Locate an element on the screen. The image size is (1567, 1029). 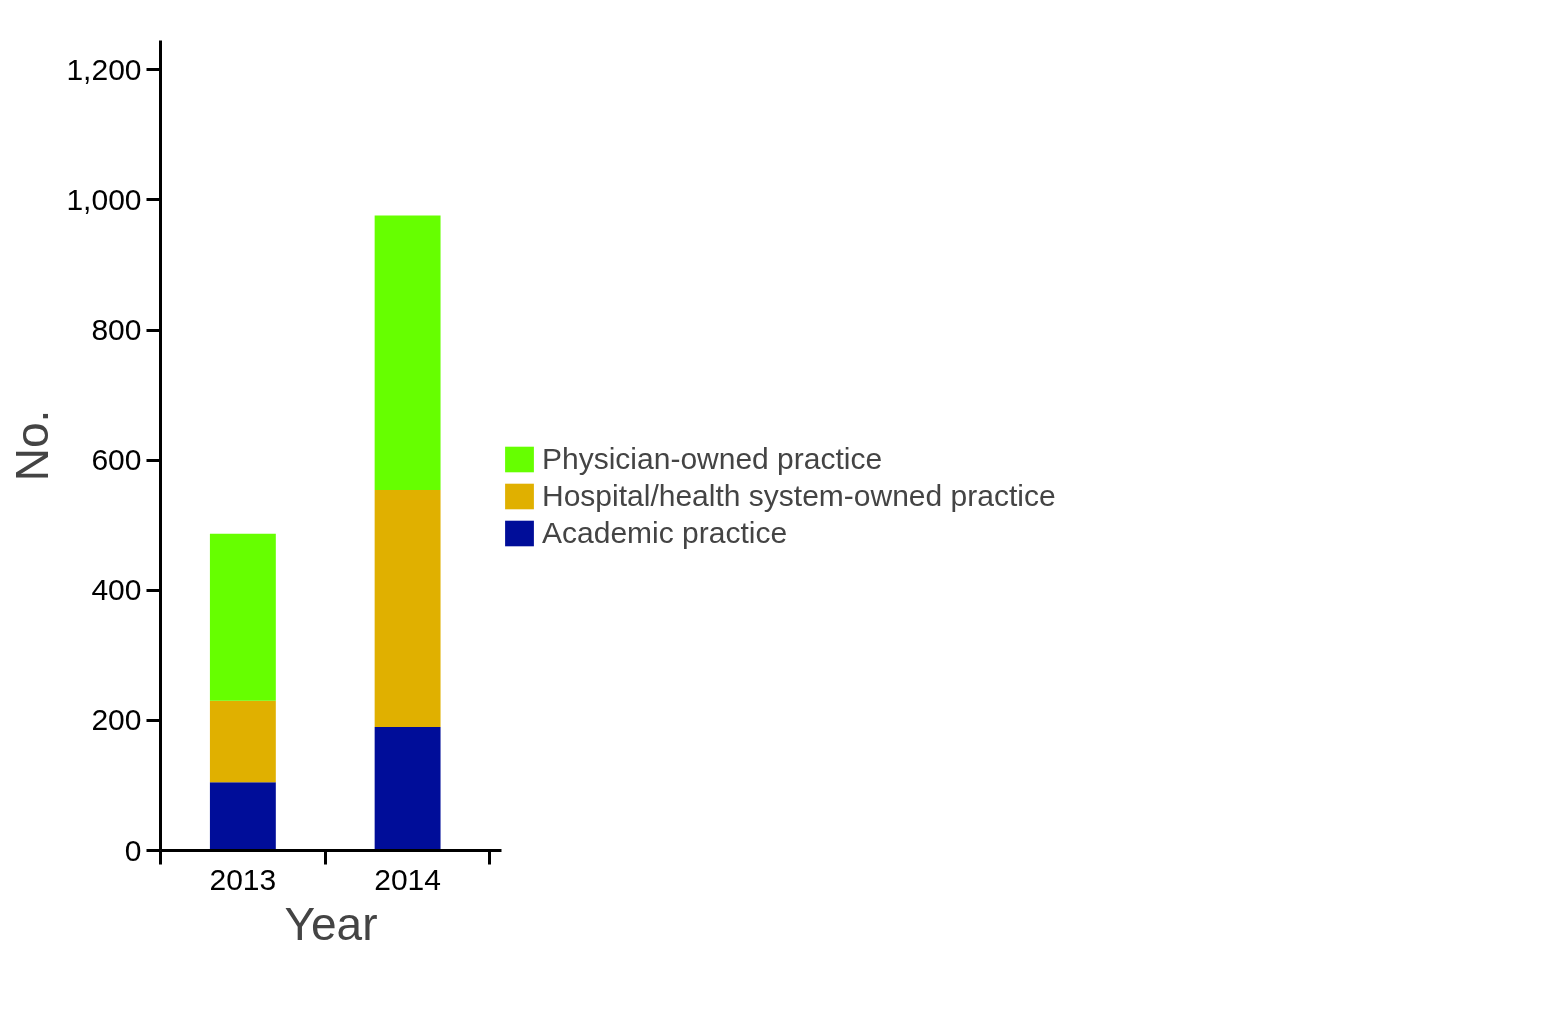
y-tick-label: 800 is located at coordinates (116, 330).